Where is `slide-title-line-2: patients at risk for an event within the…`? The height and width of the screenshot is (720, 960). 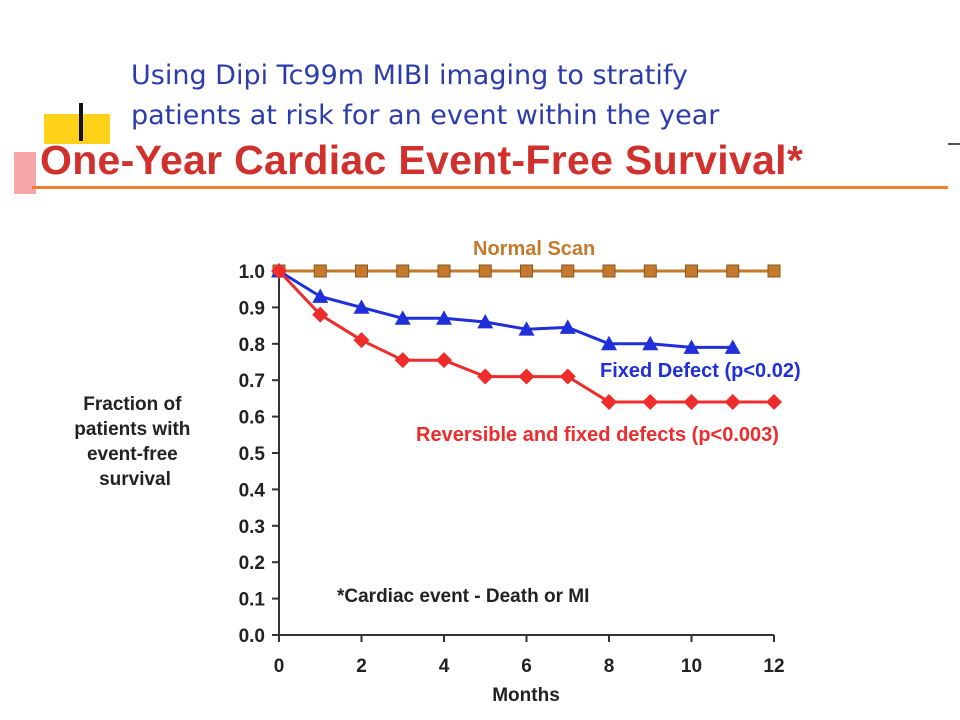 slide-title-line-2: patients at risk for an event within the… is located at coordinates (425, 115).